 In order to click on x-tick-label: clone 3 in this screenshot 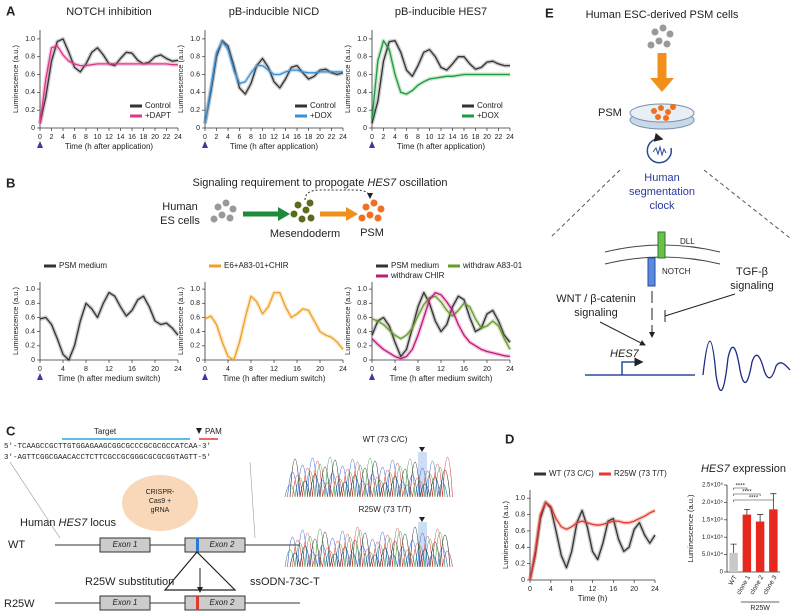, I will do `click(770, 585)`.